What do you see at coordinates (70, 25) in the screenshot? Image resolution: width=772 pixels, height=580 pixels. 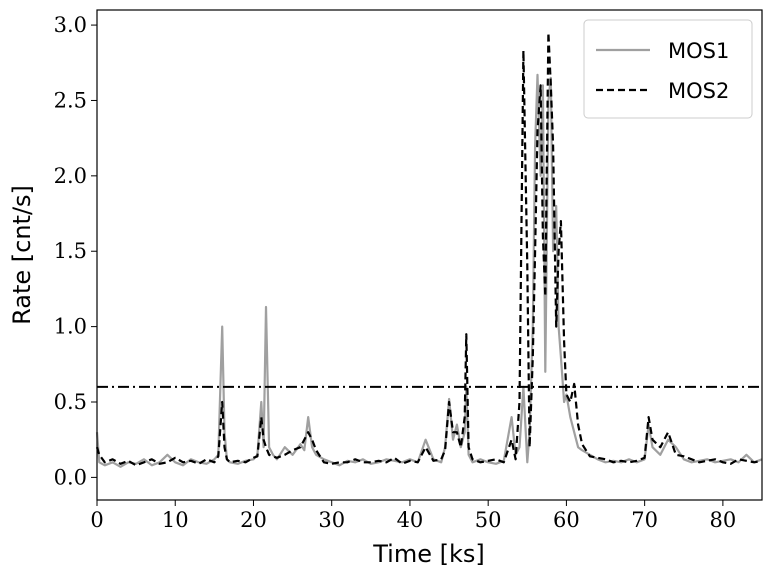 I see `y-tick-label: 3.0` at bounding box center [70, 25].